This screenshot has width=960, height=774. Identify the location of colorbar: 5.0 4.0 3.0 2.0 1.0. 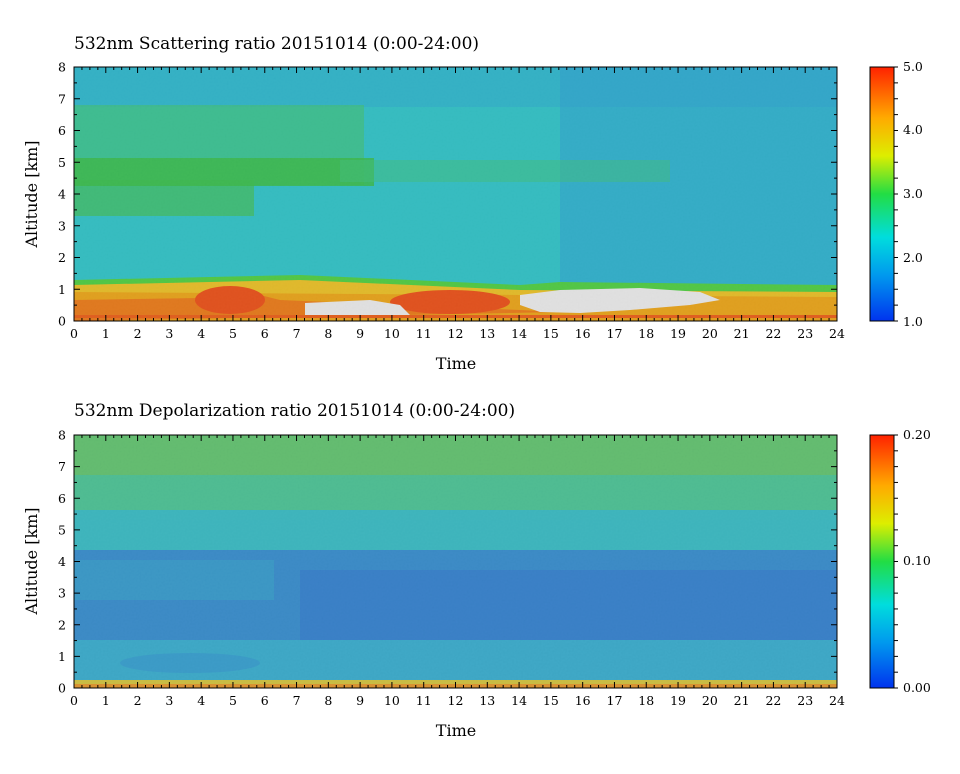
(896, 194).